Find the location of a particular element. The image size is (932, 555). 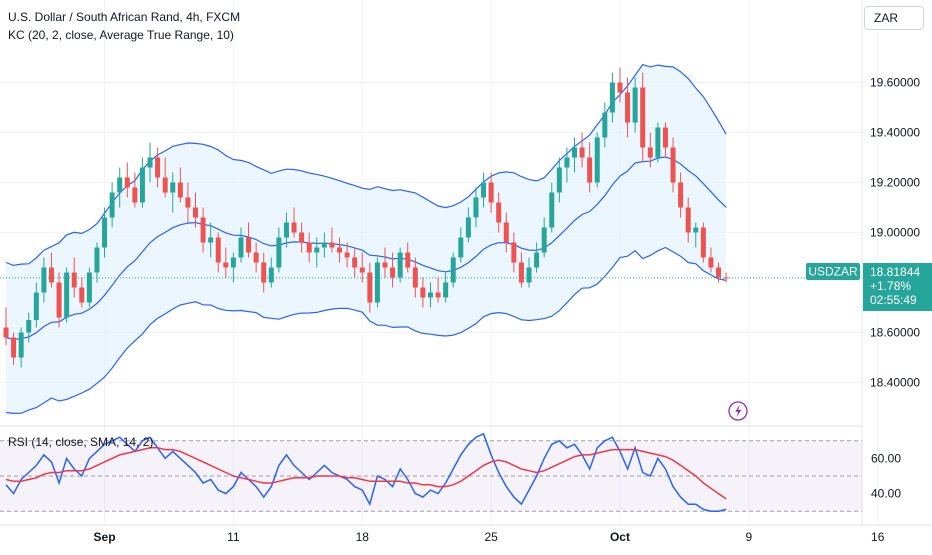

rsi-ma-line is located at coordinates (366, 473).